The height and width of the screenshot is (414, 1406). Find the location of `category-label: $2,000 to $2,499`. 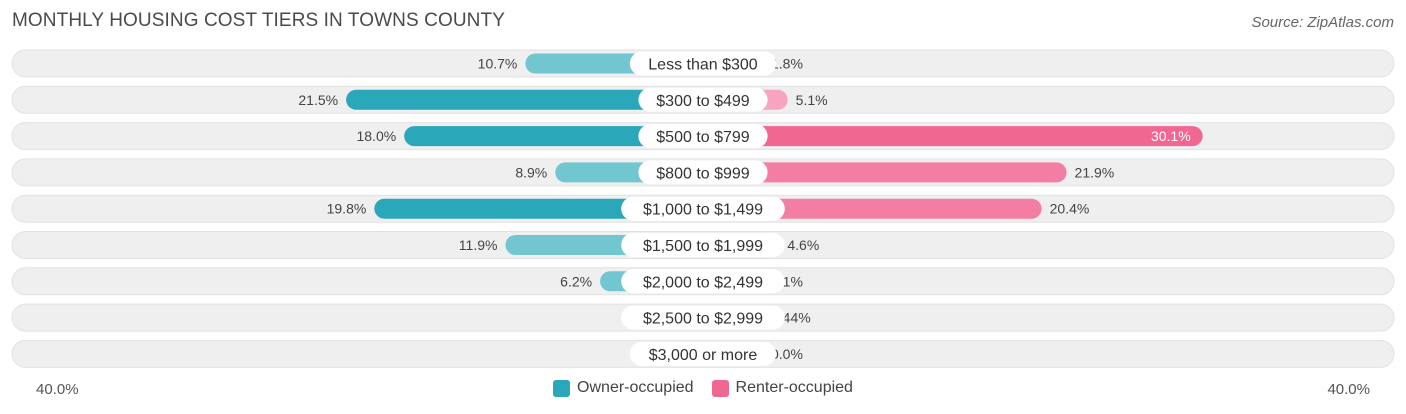

category-label: $2,000 to $2,499 is located at coordinates (703, 282).